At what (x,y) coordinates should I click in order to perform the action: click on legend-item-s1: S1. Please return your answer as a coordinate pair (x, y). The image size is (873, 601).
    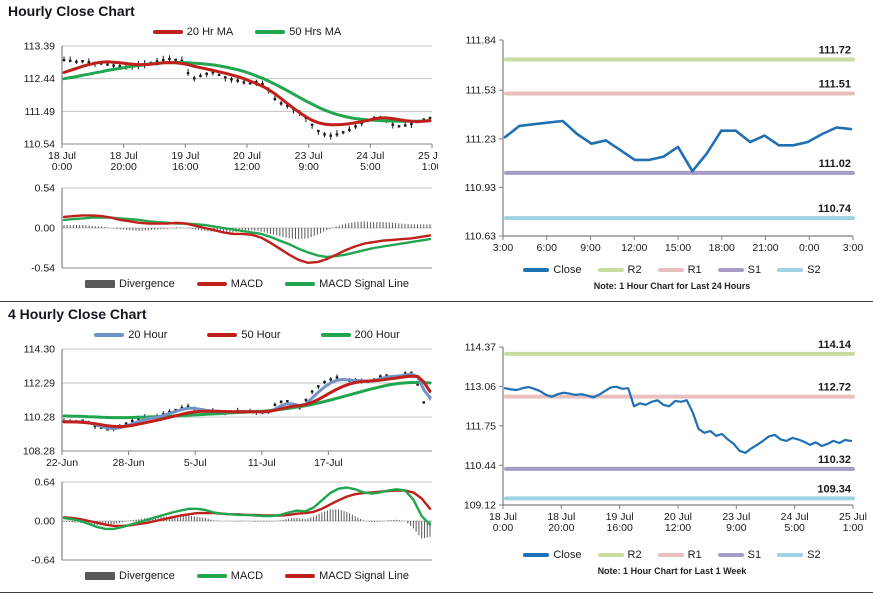
    Looking at the image, I should click on (739, 270).